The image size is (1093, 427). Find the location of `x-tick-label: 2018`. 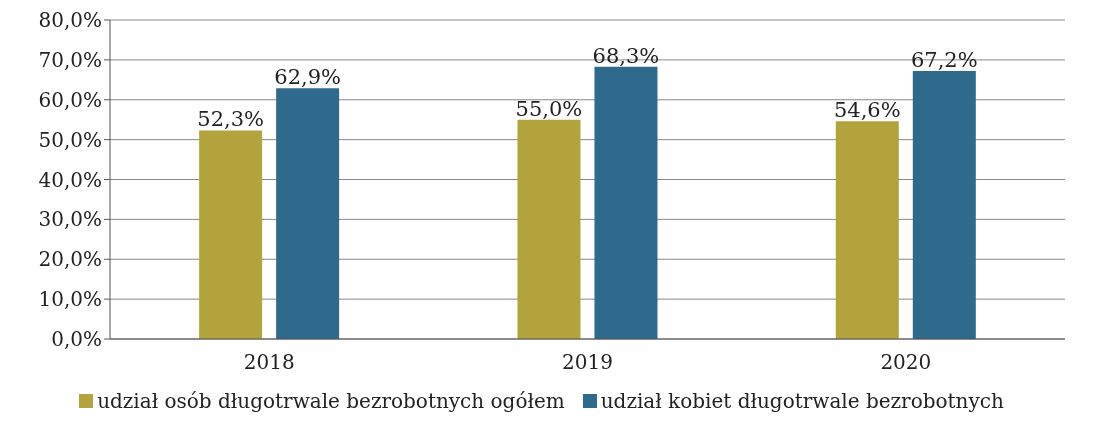

x-tick-label: 2018 is located at coordinates (269, 362).